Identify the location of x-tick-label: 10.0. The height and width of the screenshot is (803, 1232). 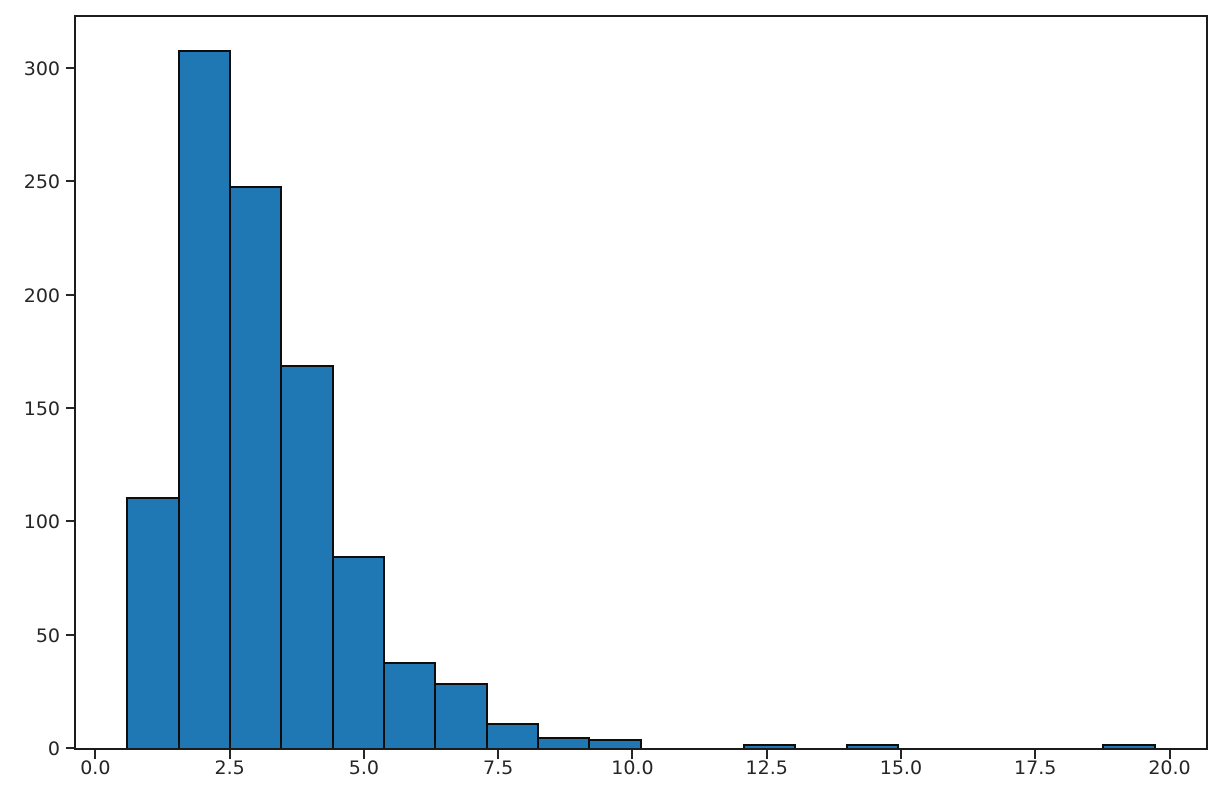
(632, 768).